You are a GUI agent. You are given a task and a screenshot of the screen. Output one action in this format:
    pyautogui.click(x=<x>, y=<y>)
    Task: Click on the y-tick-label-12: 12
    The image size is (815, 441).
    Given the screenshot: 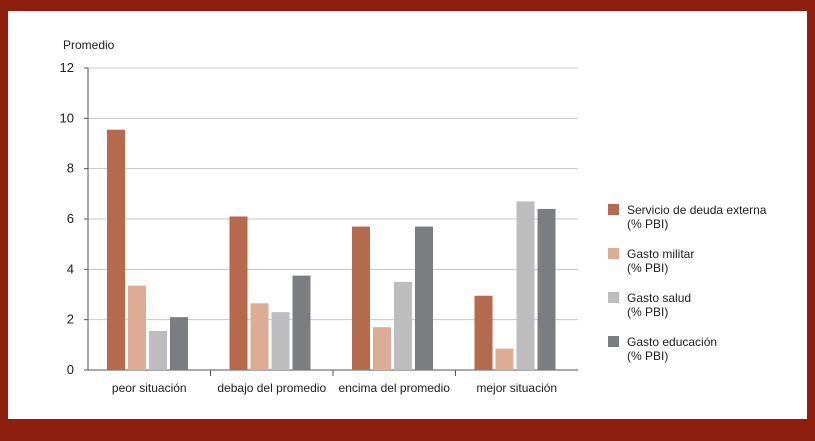 What is the action you would take?
    pyautogui.click(x=67, y=67)
    